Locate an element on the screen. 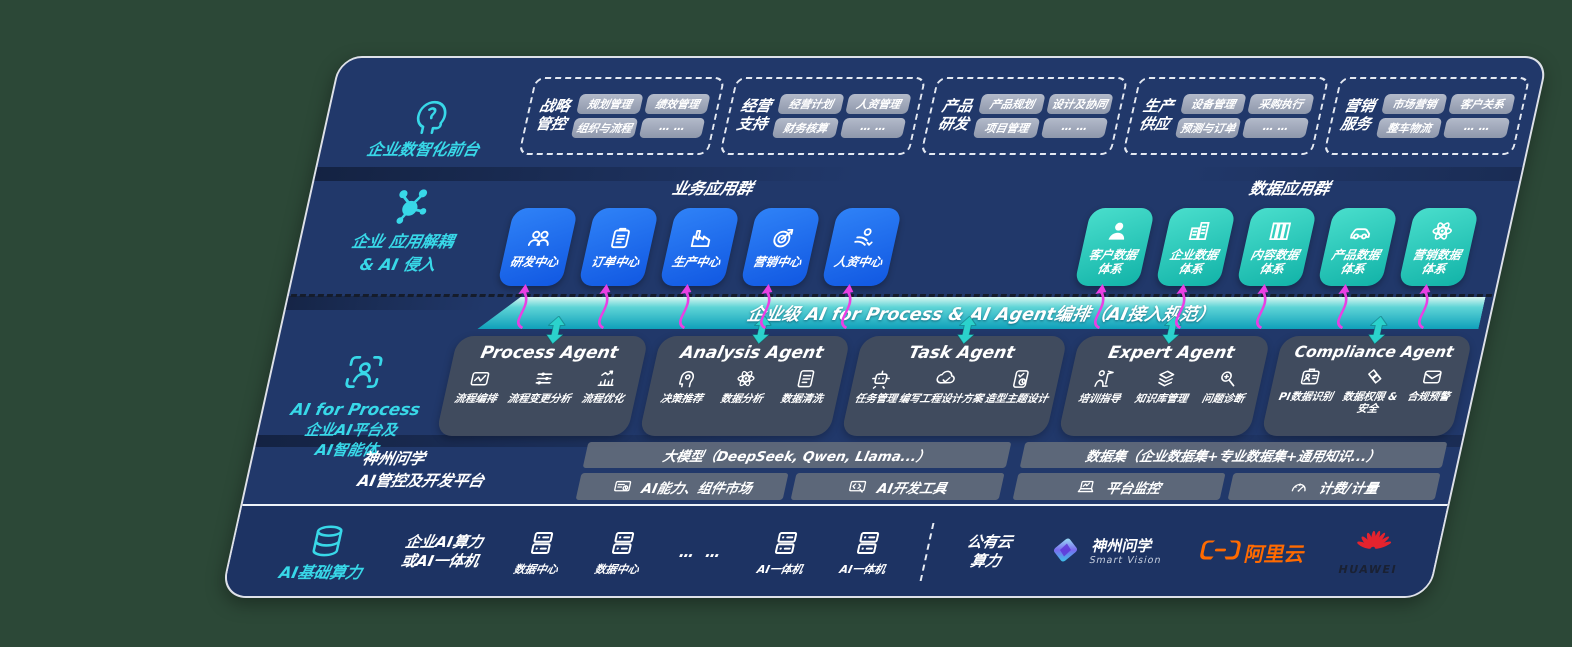 The width and height of the screenshot is (1572, 647). public-cloud-label: 公有云 算力 is located at coordinates (990, 551).